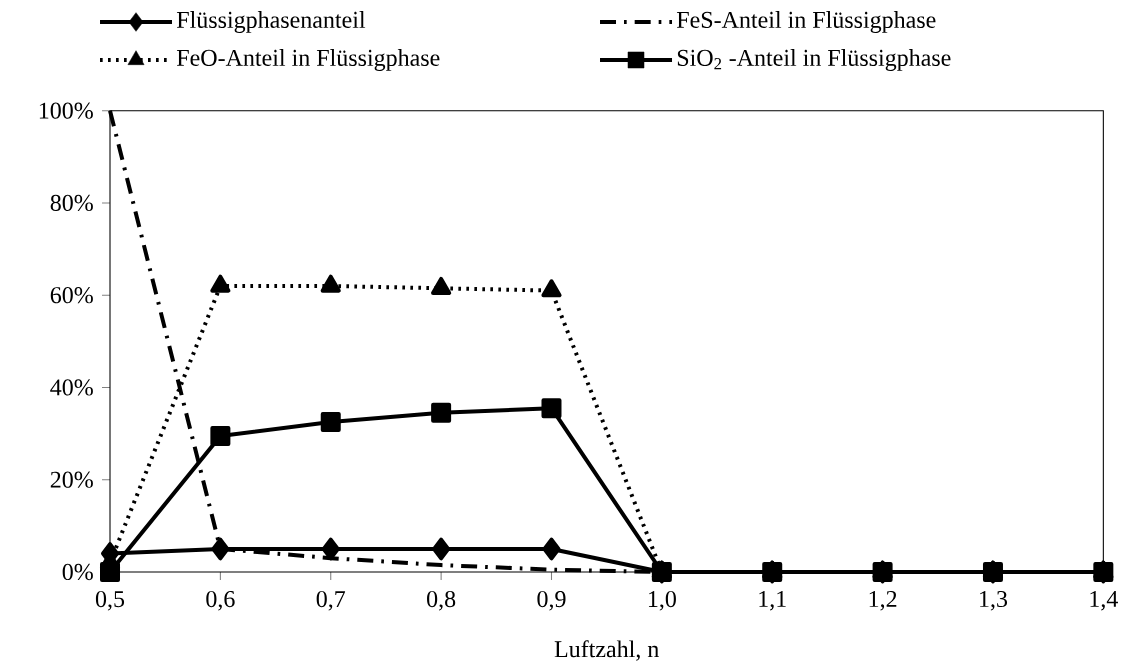 Image resolution: width=1126 pixels, height=672 pixels. What do you see at coordinates (71, 387) in the screenshot?
I see `y-tick-label: 40%` at bounding box center [71, 387].